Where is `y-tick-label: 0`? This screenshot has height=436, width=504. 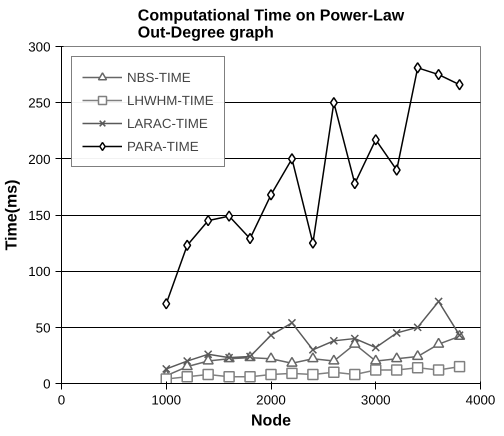
y-tick-label: 0 is located at coordinates (47, 384).